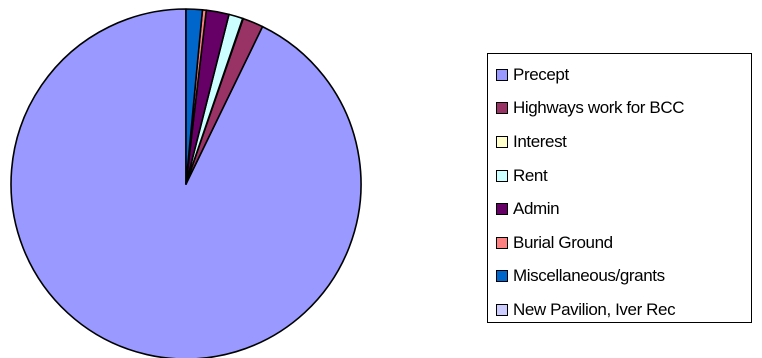 This screenshot has height=358, width=762. What do you see at coordinates (599, 108) in the screenshot?
I see `legend-label: Highways work for BCC` at bounding box center [599, 108].